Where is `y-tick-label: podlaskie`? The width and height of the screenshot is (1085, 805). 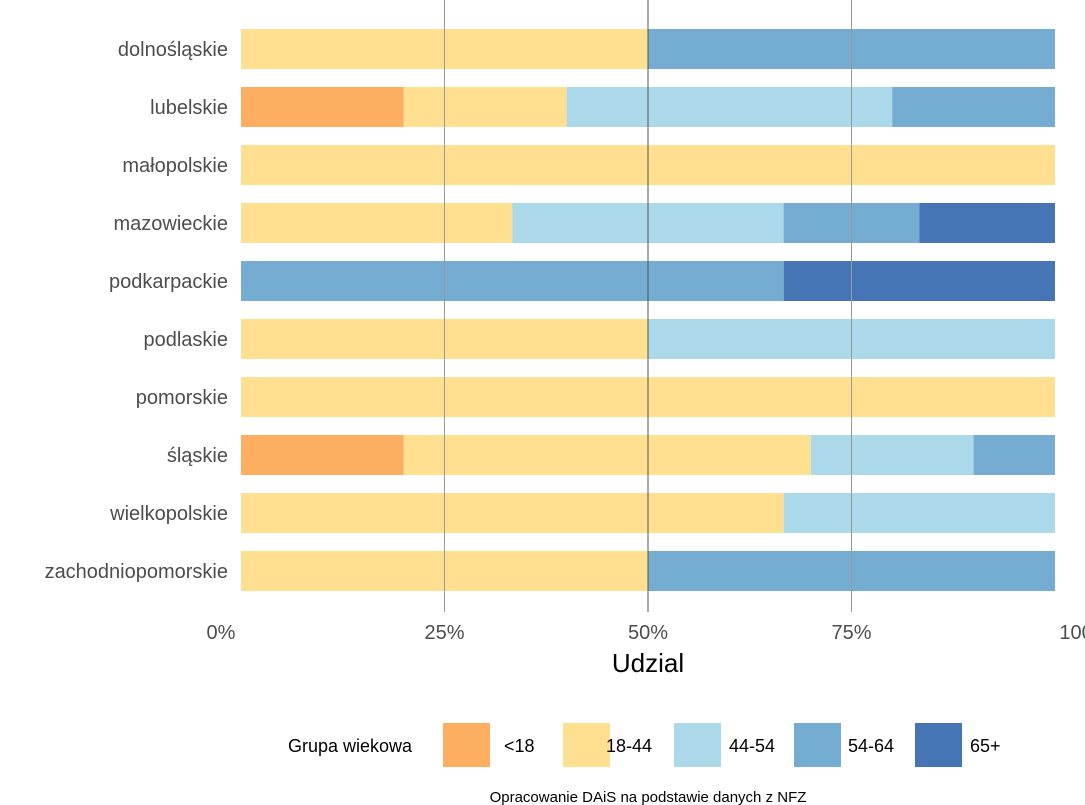
y-tick-label: podlaskie is located at coordinates (185, 340).